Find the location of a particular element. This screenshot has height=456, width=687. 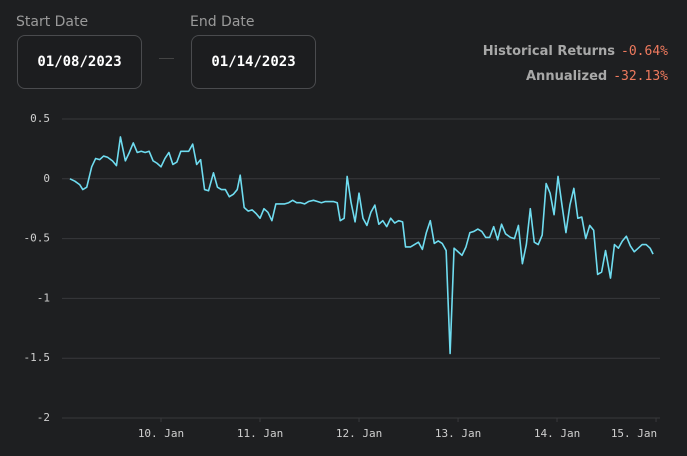

y-tick-label: -2 is located at coordinates (43, 417).